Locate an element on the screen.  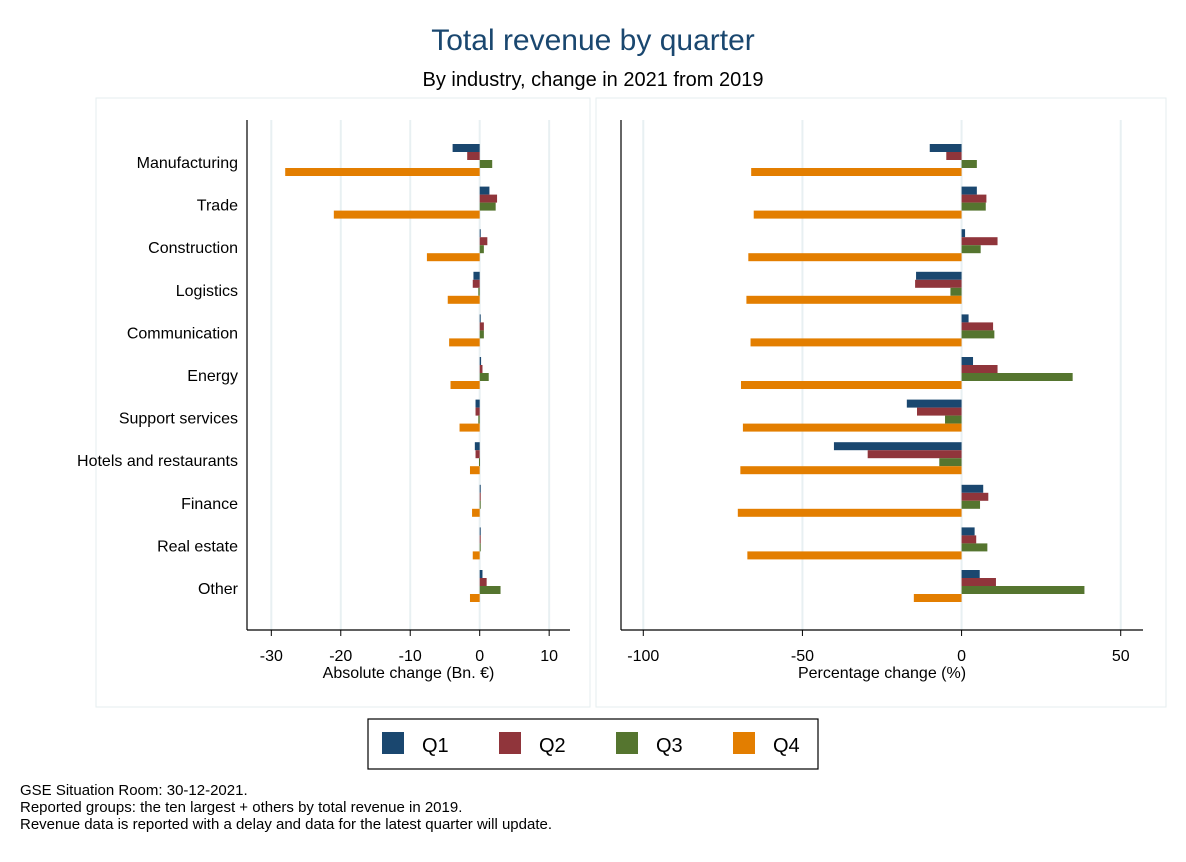
chart-title: Total revenue by quarter is located at coordinates (593, 40).